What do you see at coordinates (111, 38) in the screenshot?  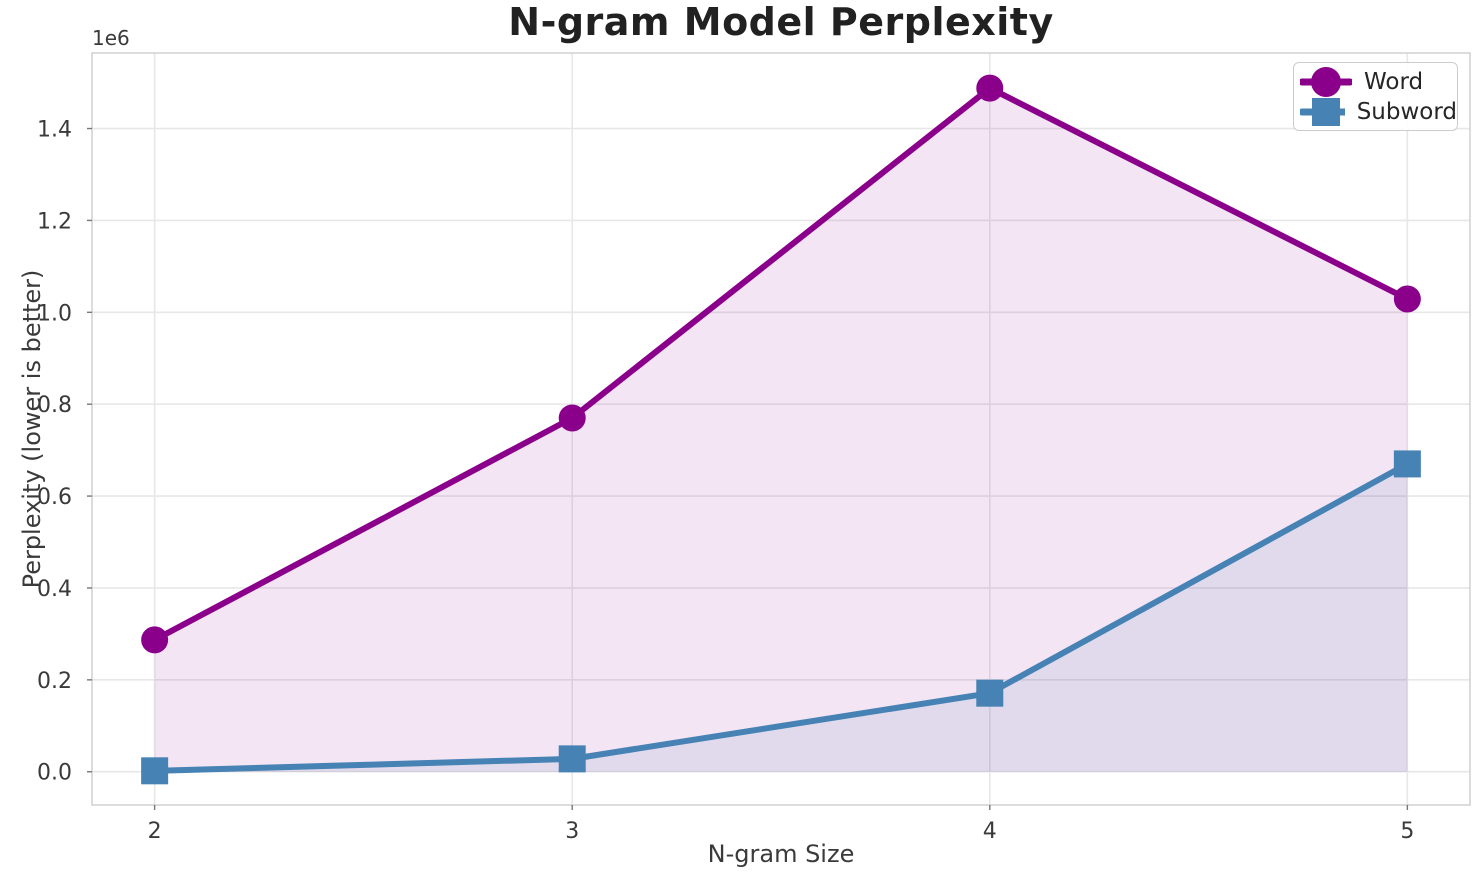 I see `y-axis-offset-text: 1e6` at bounding box center [111, 38].